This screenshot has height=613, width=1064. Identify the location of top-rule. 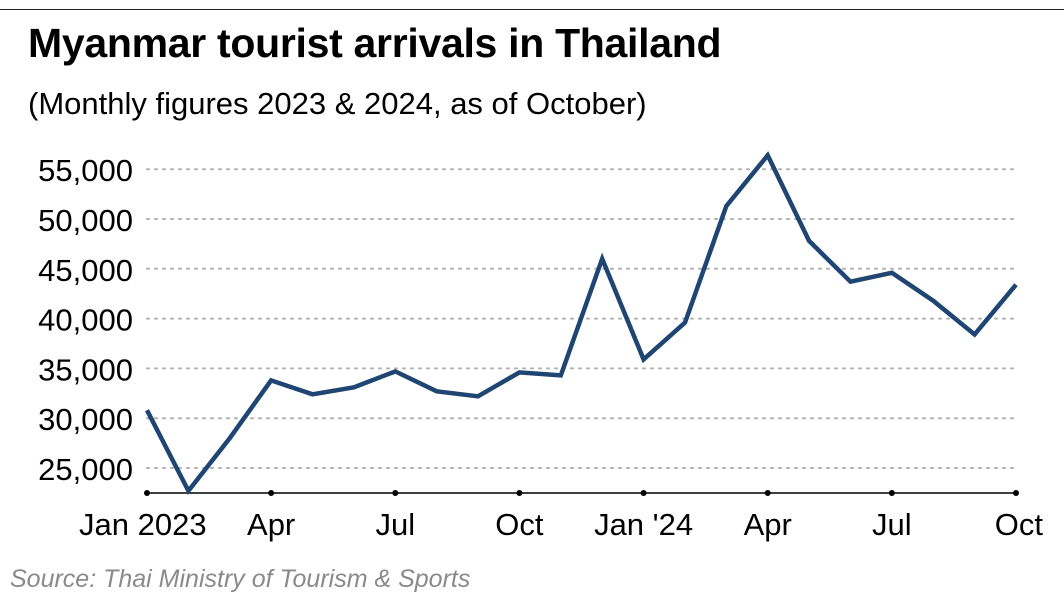
(532, 9).